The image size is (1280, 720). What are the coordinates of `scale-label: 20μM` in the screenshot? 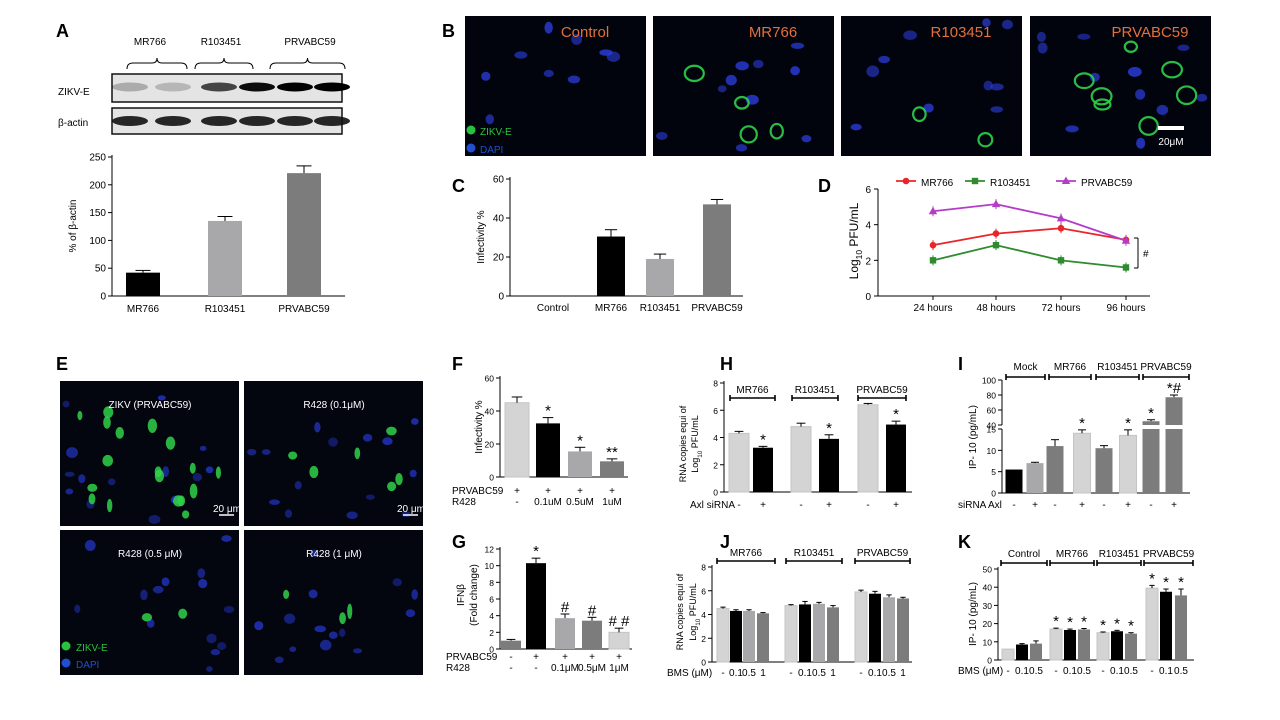 It's located at (1170, 142).